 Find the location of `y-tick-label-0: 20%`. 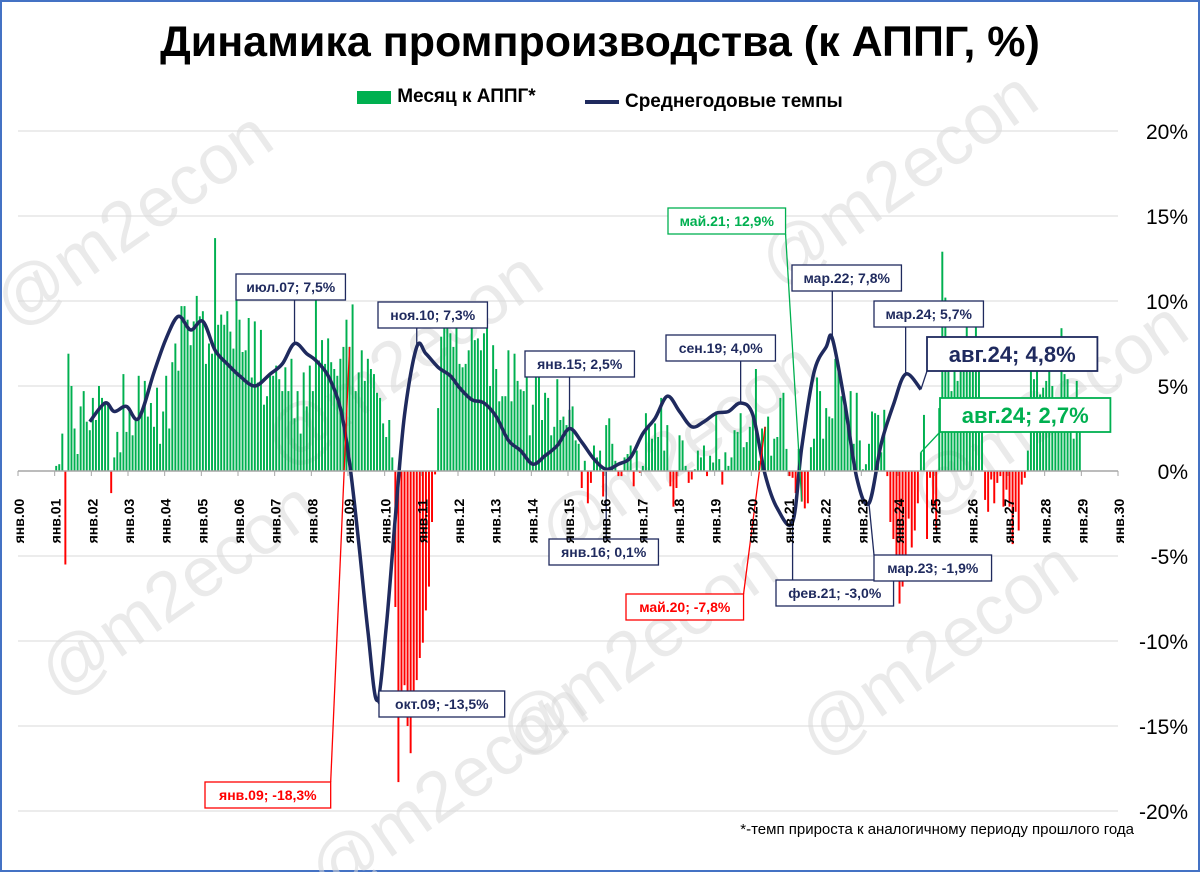

y-tick-label-0: 20% is located at coordinates (1167, 132).